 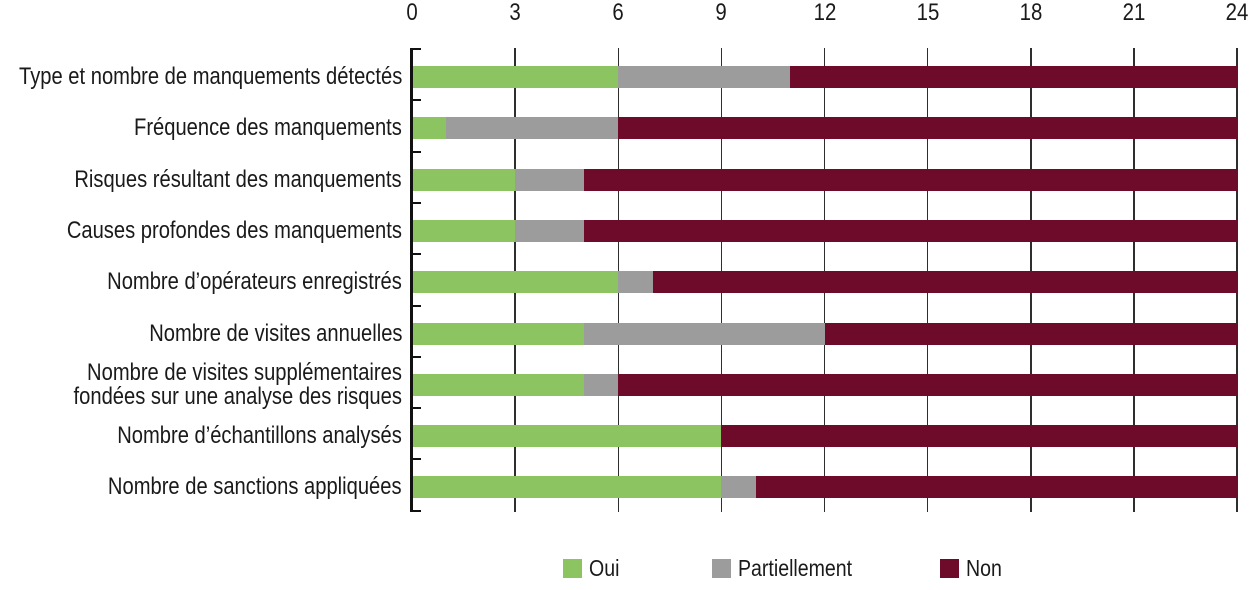 What do you see at coordinates (795, 567) in the screenshot?
I see `legend-label: Partiellement` at bounding box center [795, 567].